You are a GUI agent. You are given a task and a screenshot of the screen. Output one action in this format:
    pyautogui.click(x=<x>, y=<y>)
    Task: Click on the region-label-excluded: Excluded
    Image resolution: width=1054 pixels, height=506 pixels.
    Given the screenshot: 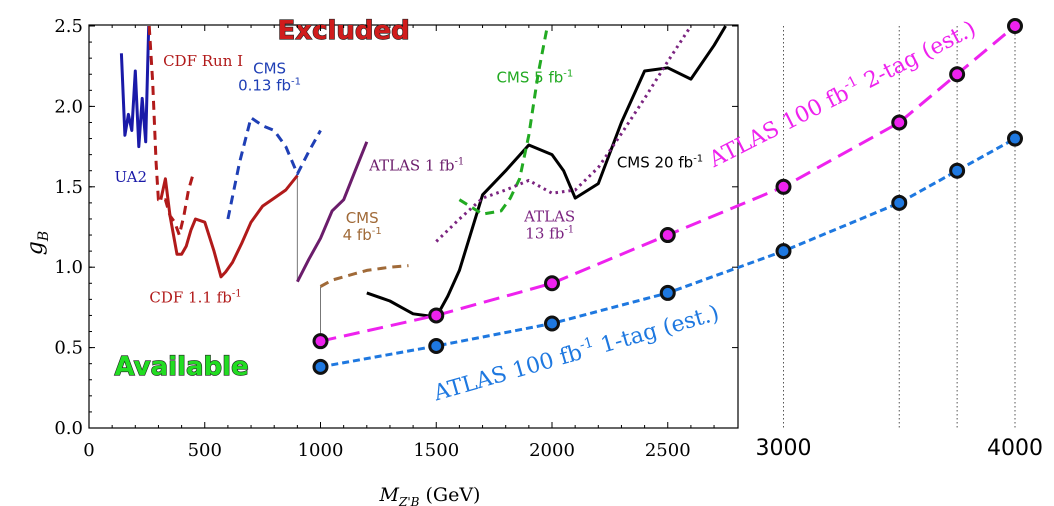 What is the action you would take?
    pyautogui.click(x=344, y=31)
    